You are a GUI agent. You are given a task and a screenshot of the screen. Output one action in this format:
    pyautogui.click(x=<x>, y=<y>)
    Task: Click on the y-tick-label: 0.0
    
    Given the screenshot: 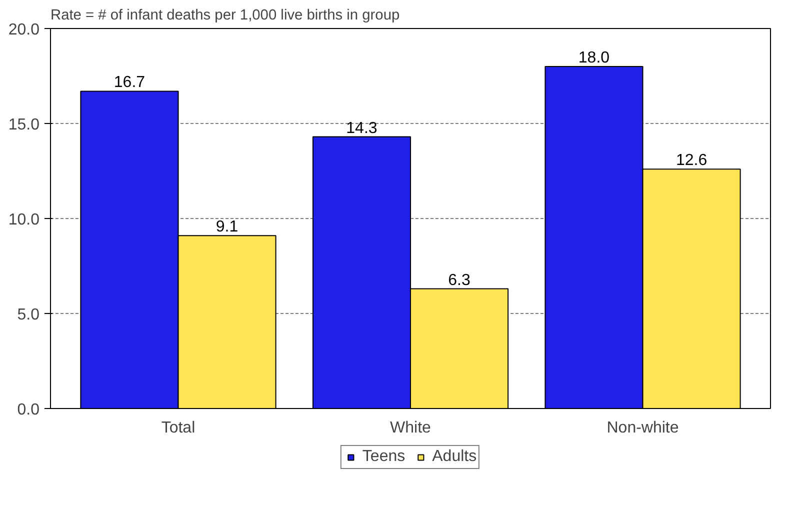 What is the action you would take?
    pyautogui.click(x=28, y=410)
    